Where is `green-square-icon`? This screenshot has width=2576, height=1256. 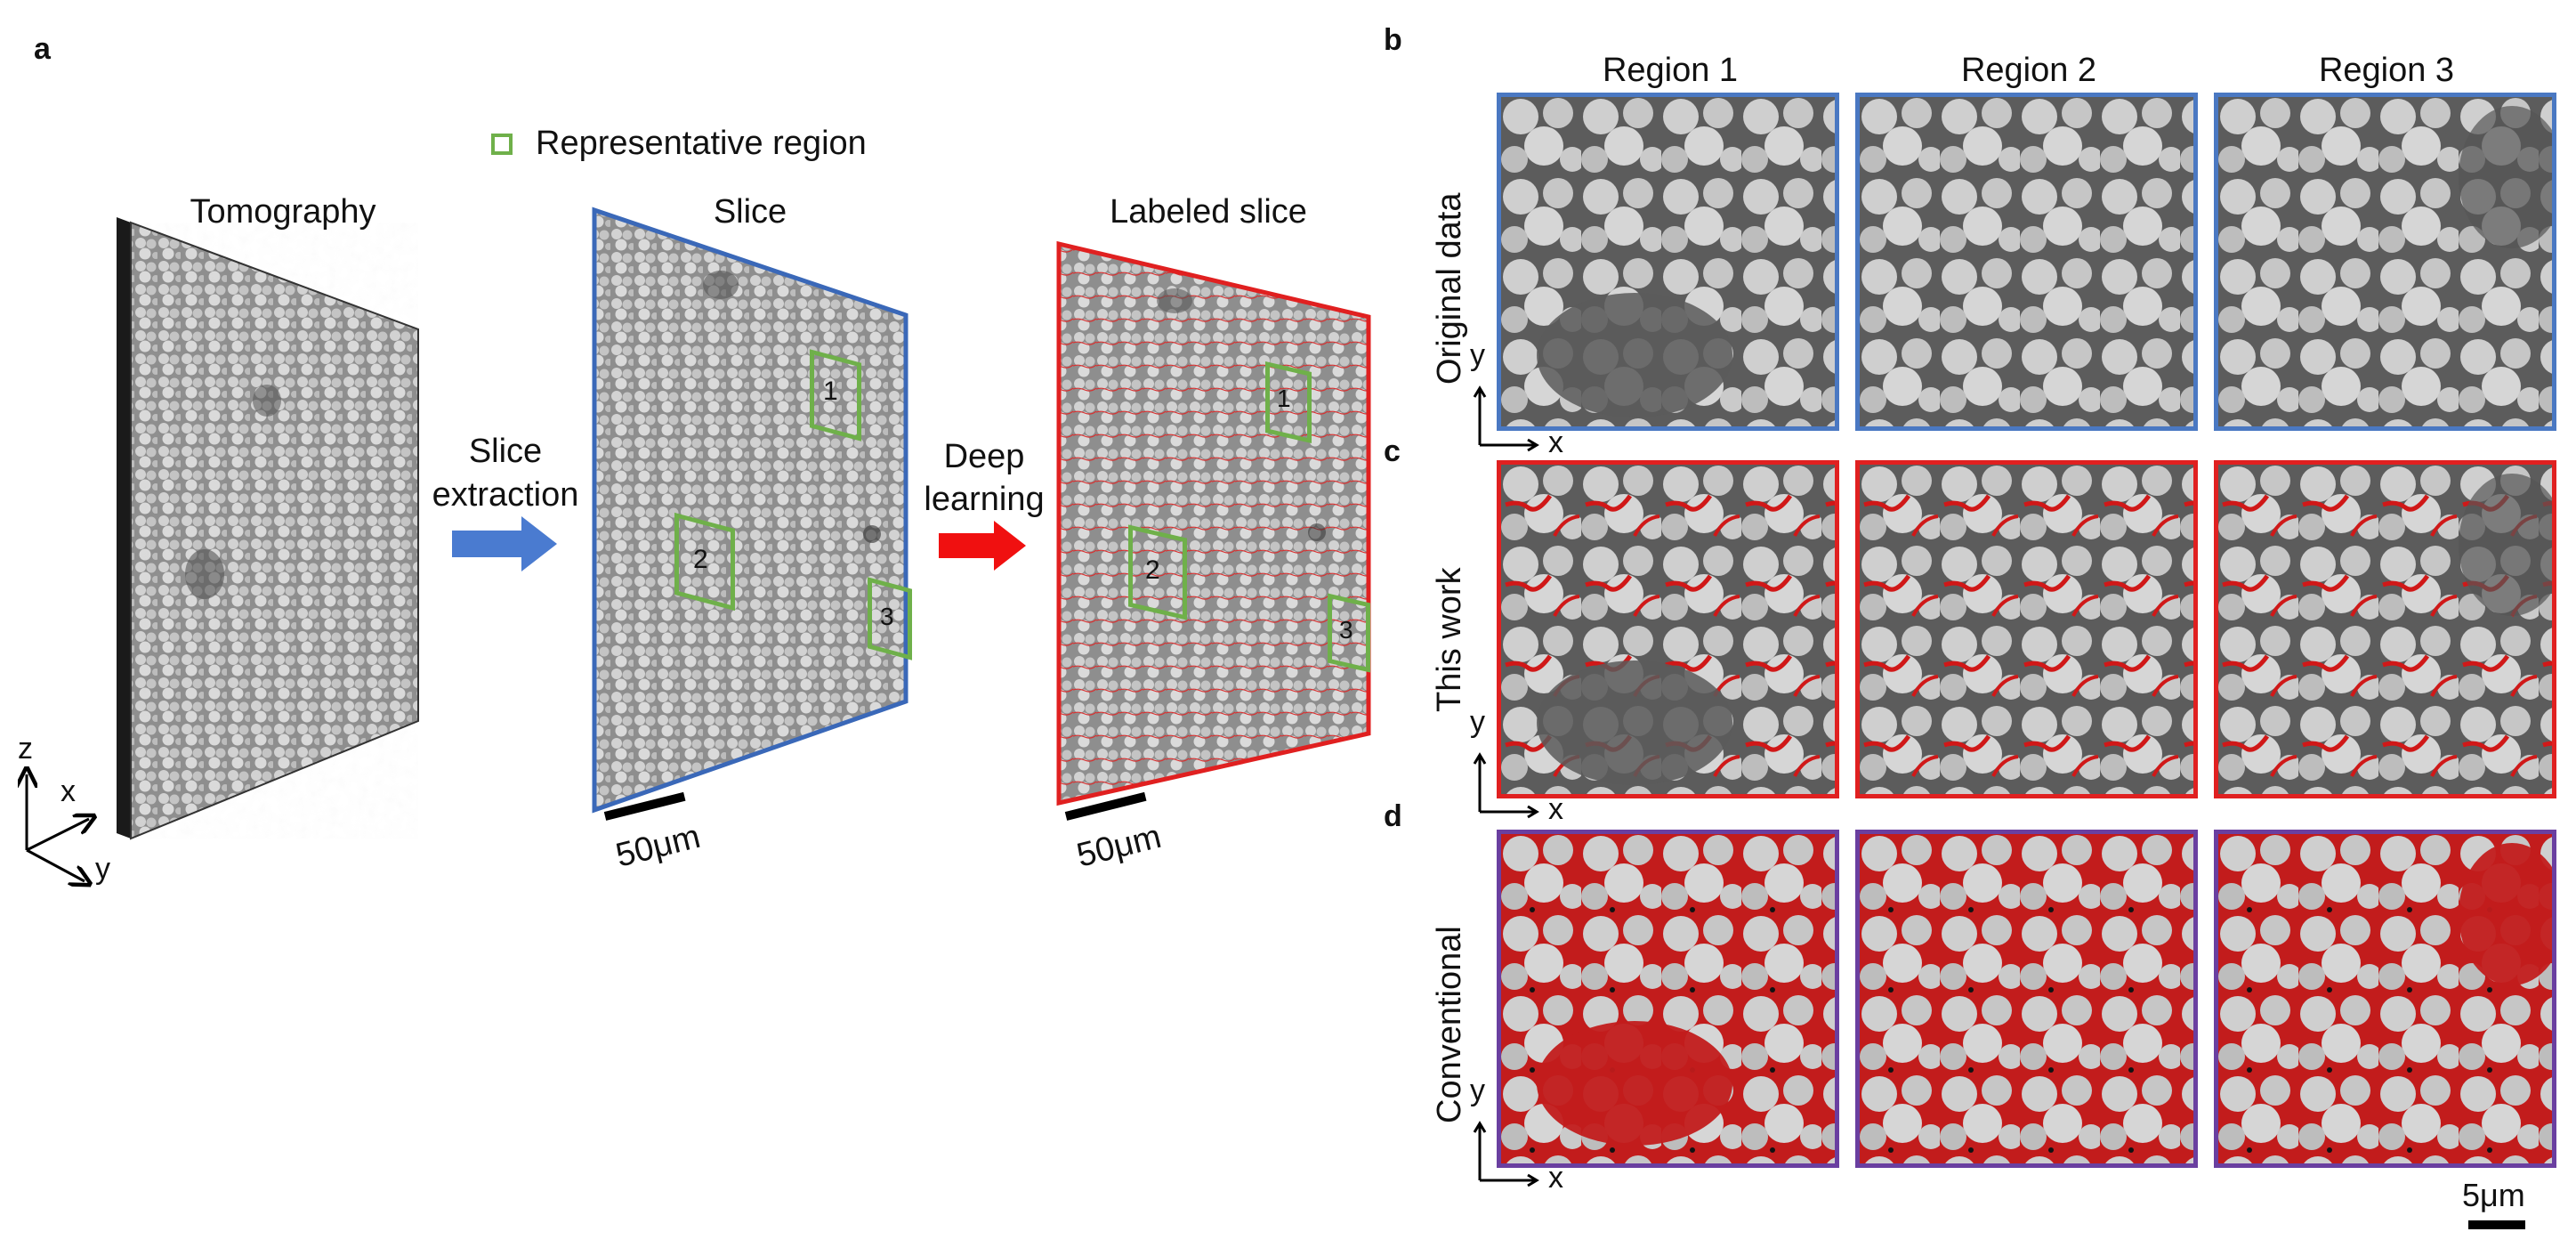 green-square-icon is located at coordinates (502, 144).